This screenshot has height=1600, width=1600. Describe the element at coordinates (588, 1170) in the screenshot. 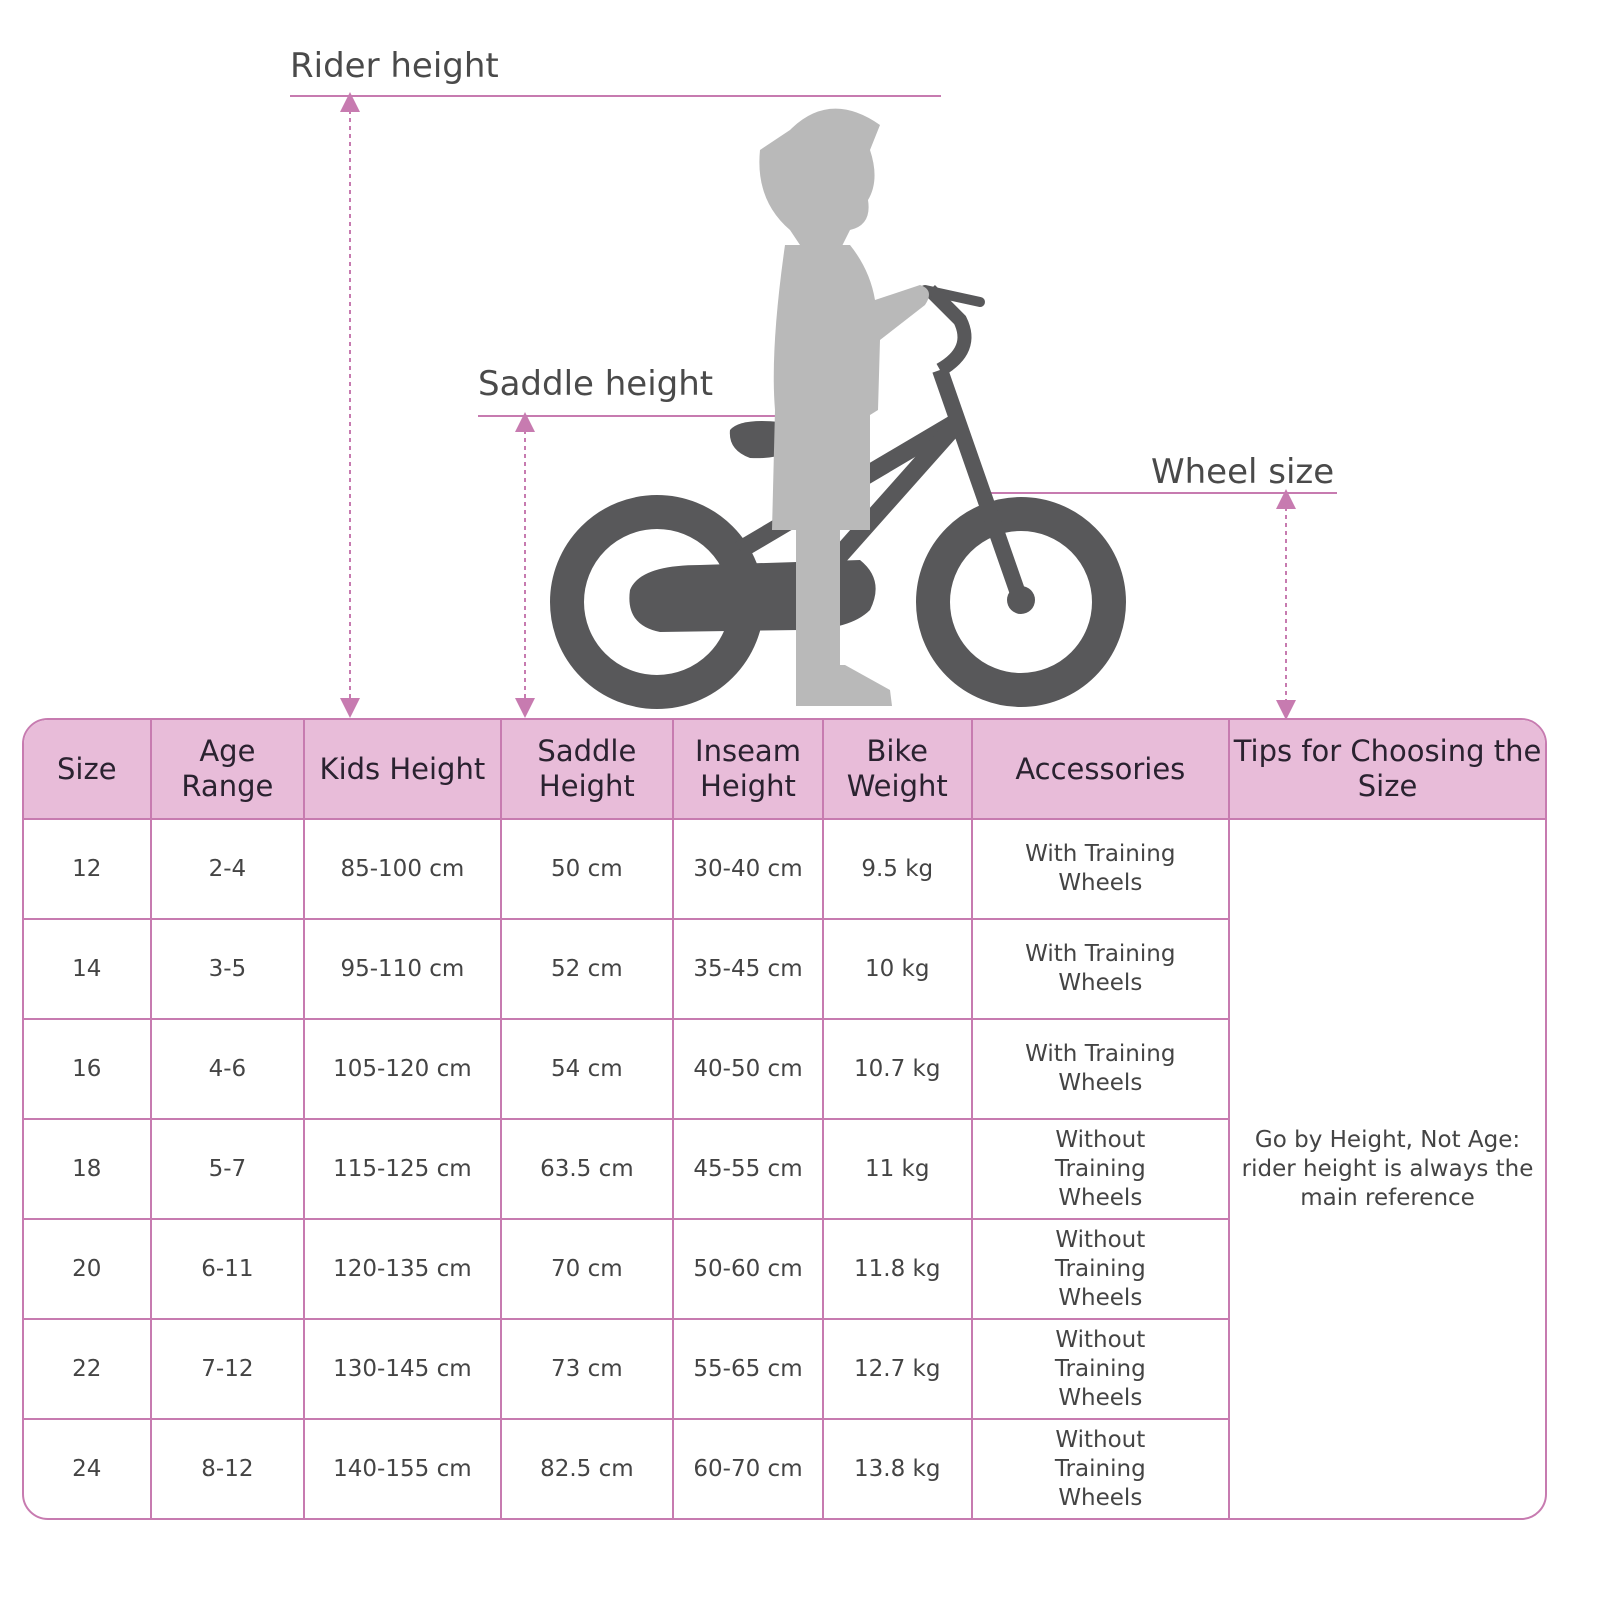

I see `cell-saddle-height: 63.5 cm` at that location.